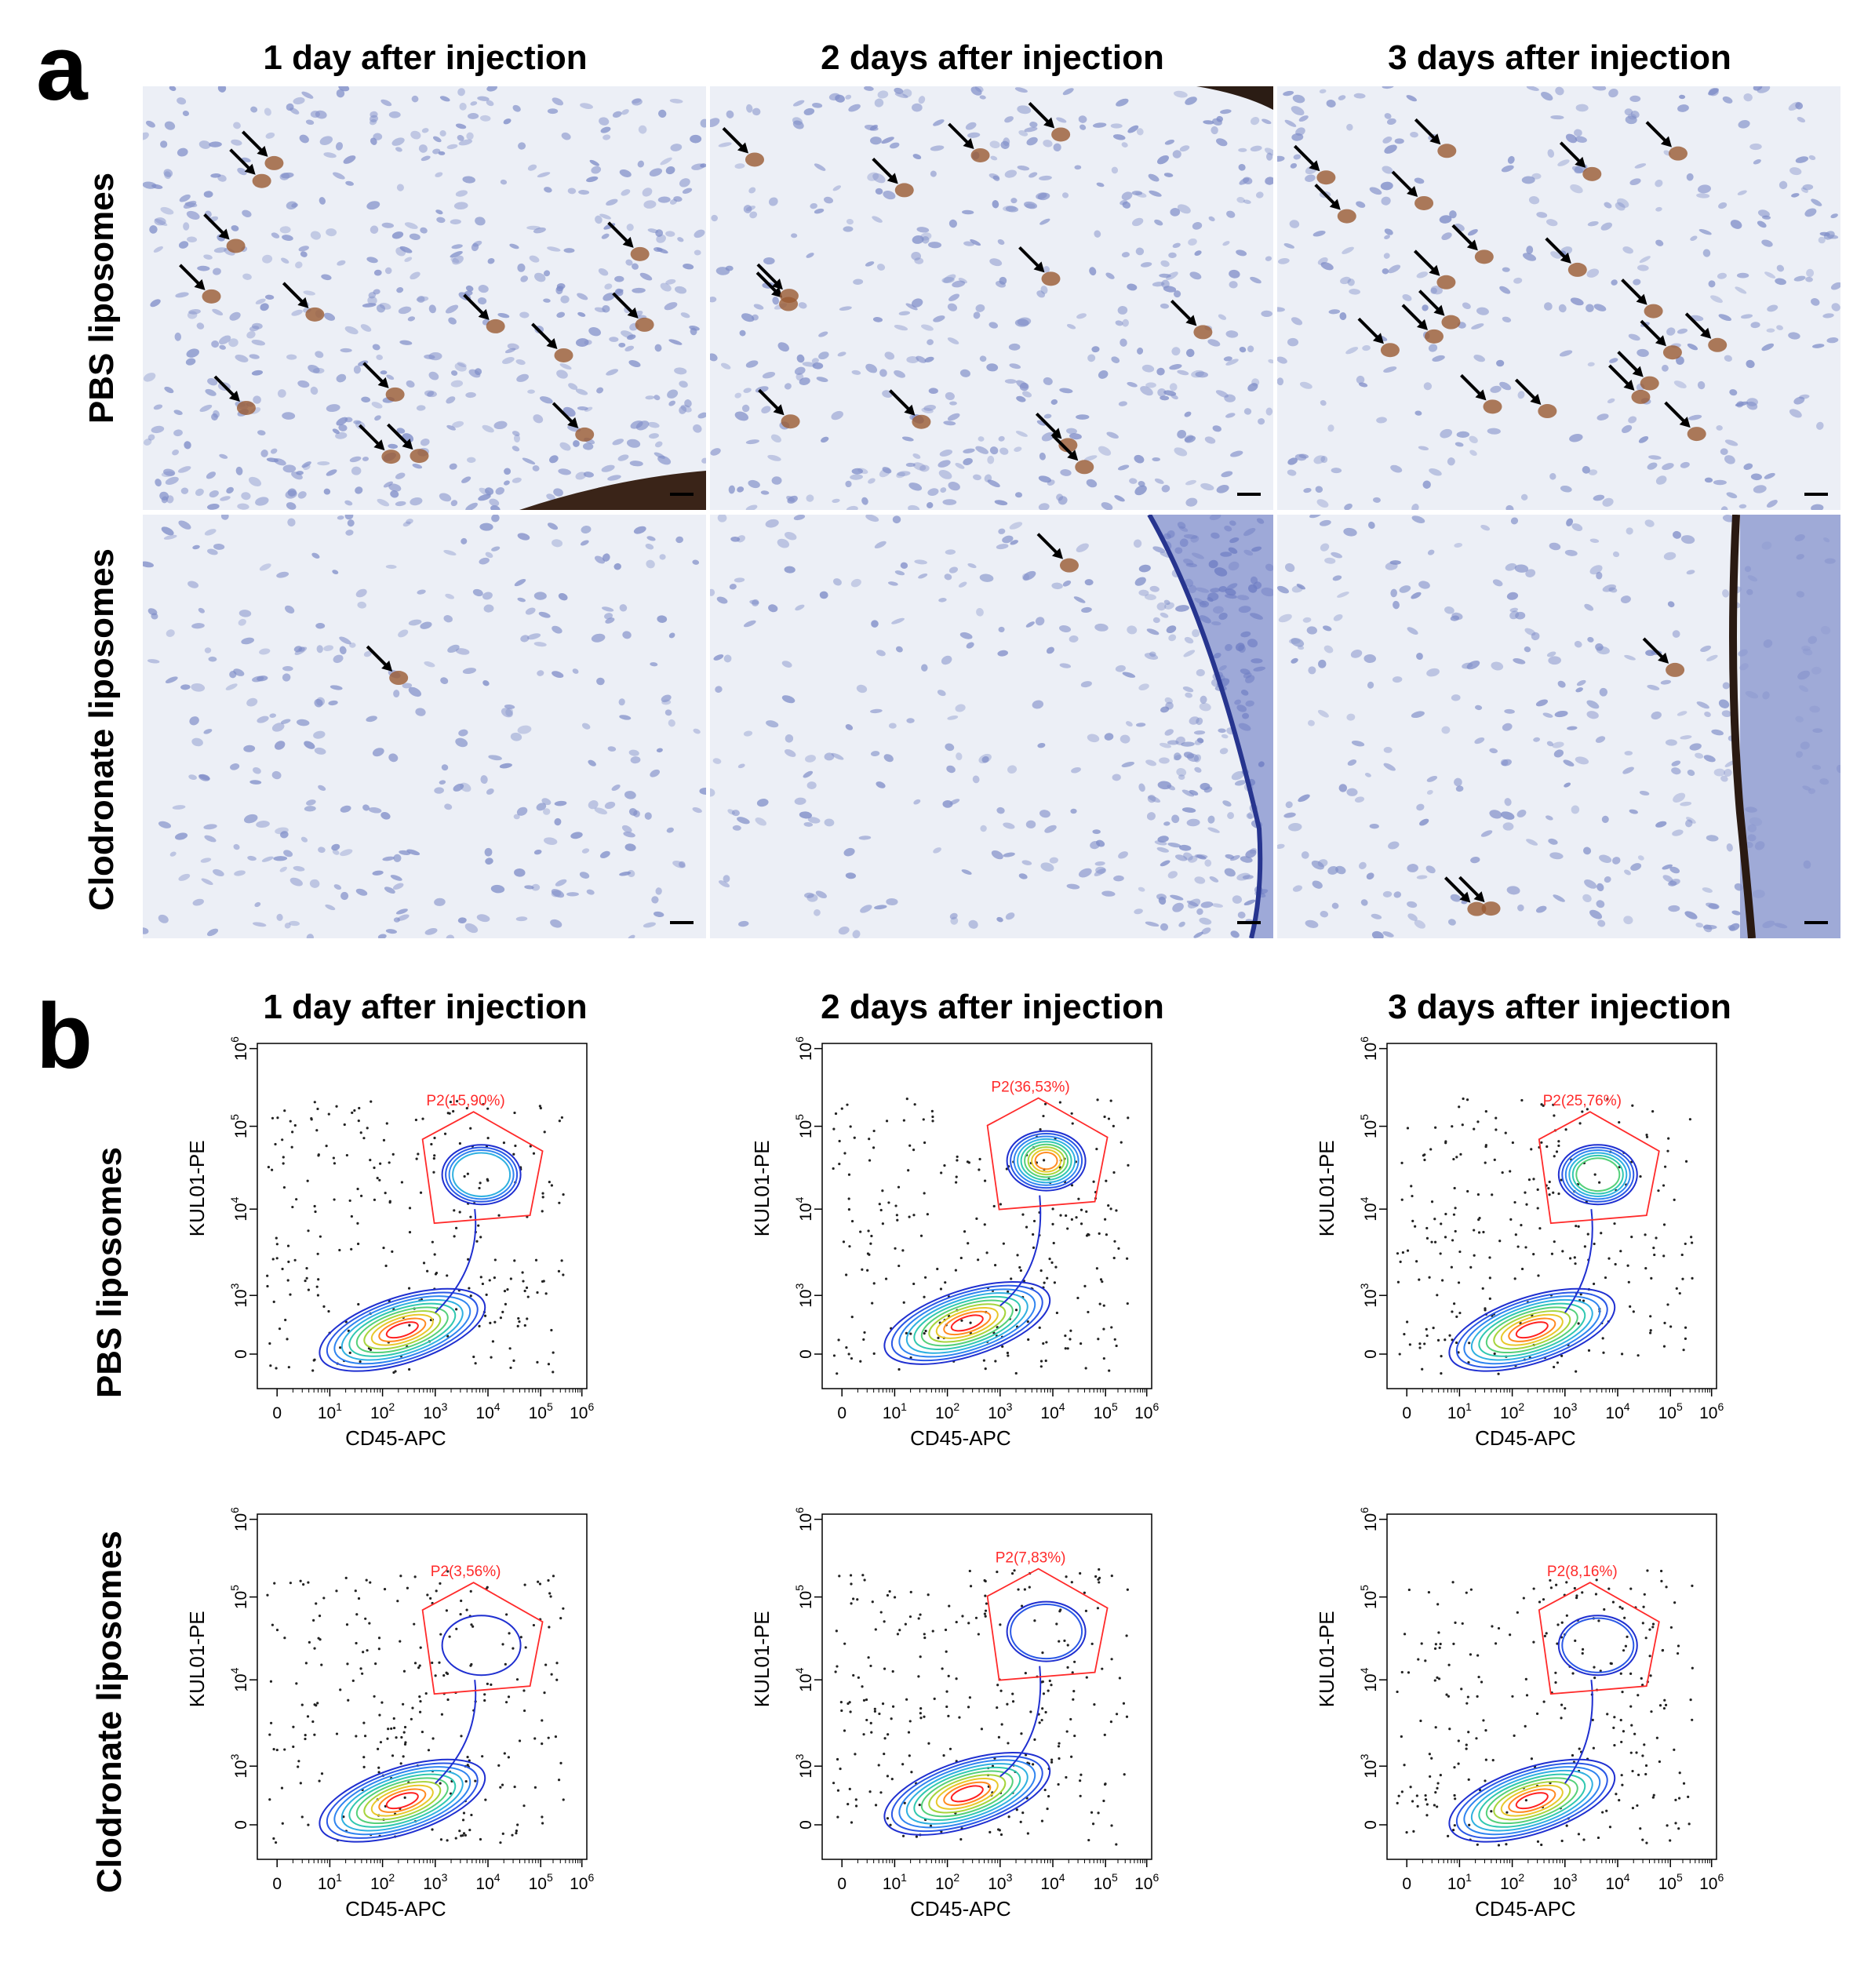  I want to click on gate-label: P2(36,53%), so click(1030, 1088).